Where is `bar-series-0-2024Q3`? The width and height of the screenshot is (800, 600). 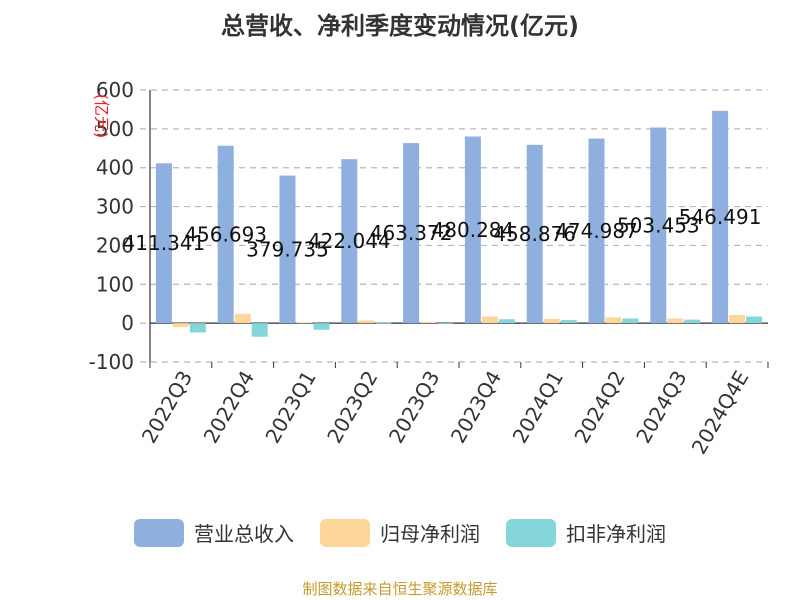 bar-series-0-2024Q3 is located at coordinates (658, 225).